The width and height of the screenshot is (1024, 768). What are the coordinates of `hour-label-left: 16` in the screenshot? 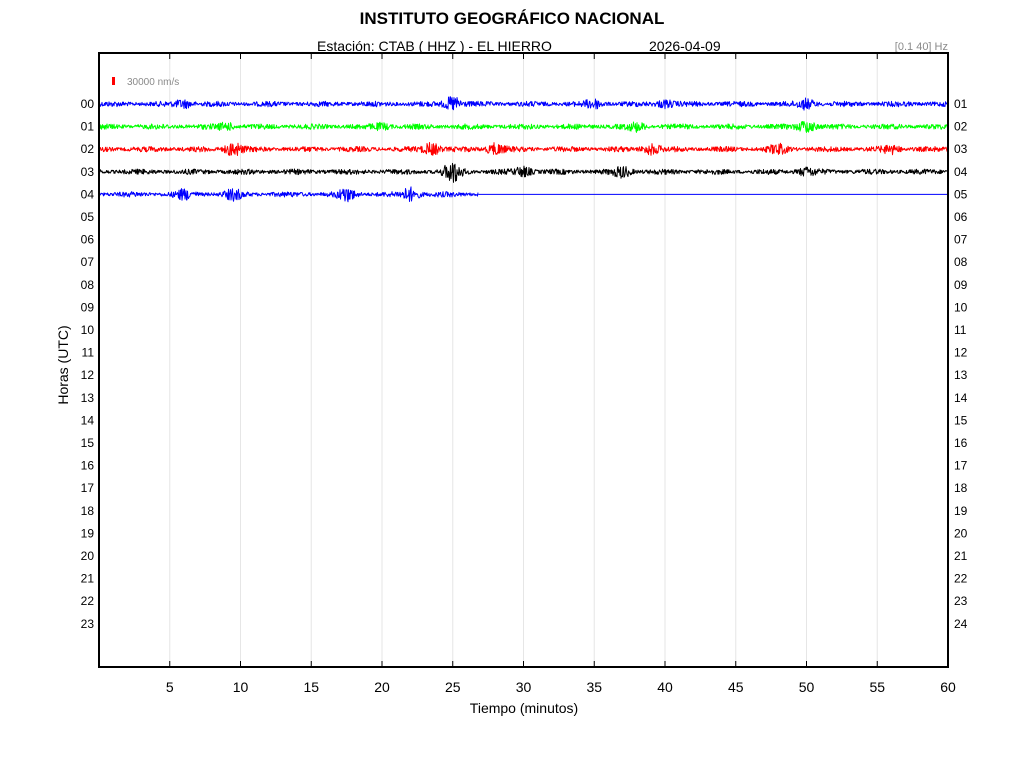 It's located at (88, 466).